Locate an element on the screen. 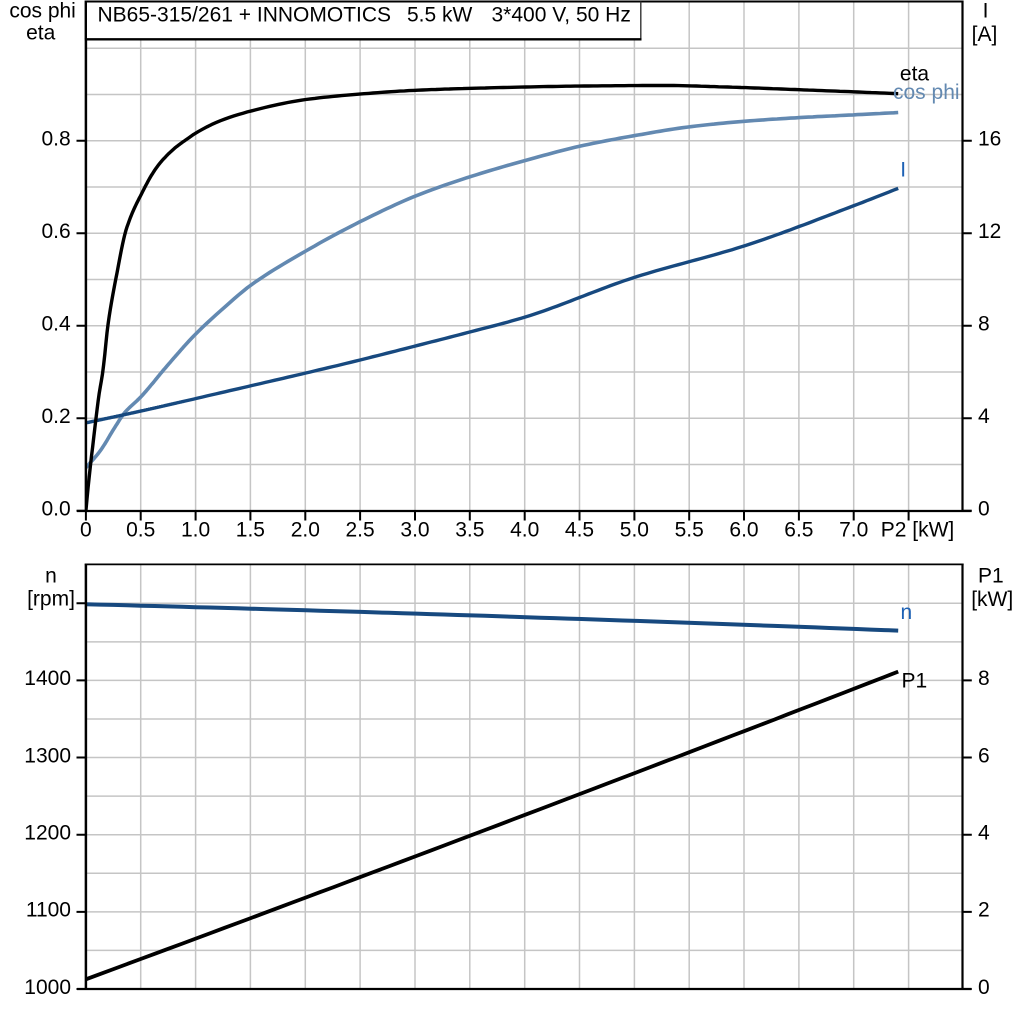 The width and height of the screenshot is (1024, 1029). svg-text: 0.5 is located at coordinates (140, 530).